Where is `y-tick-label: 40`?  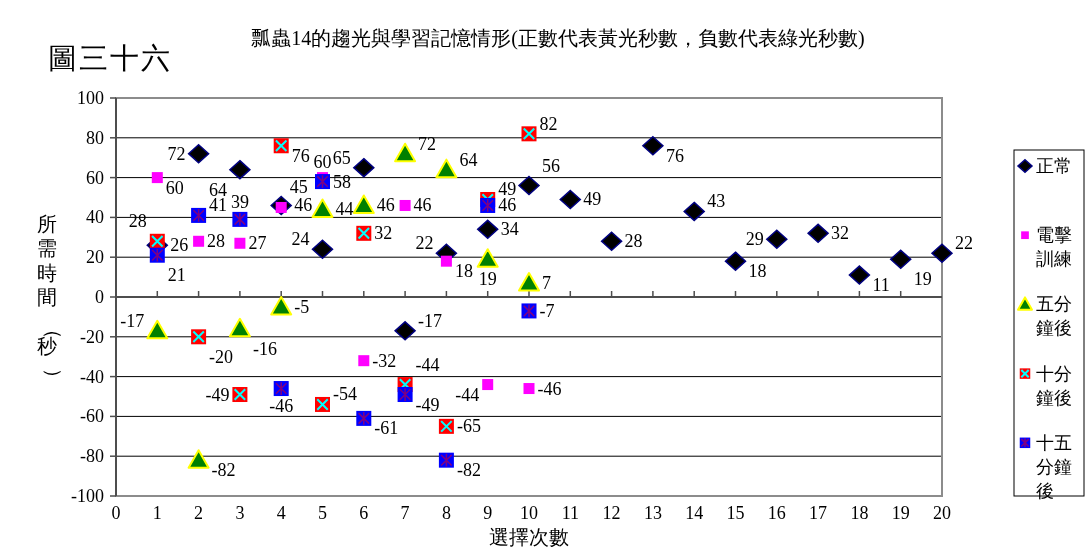
y-tick-label: 40 is located at coordinates (95, 217).